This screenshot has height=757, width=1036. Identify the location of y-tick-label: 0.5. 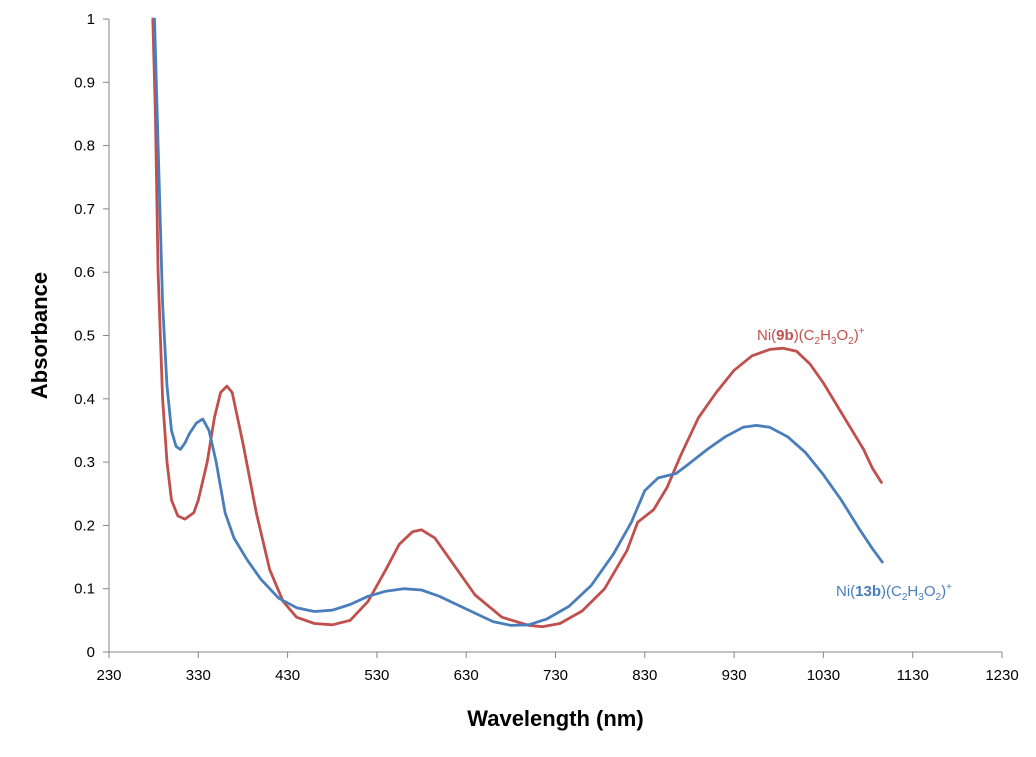
(84, 336).